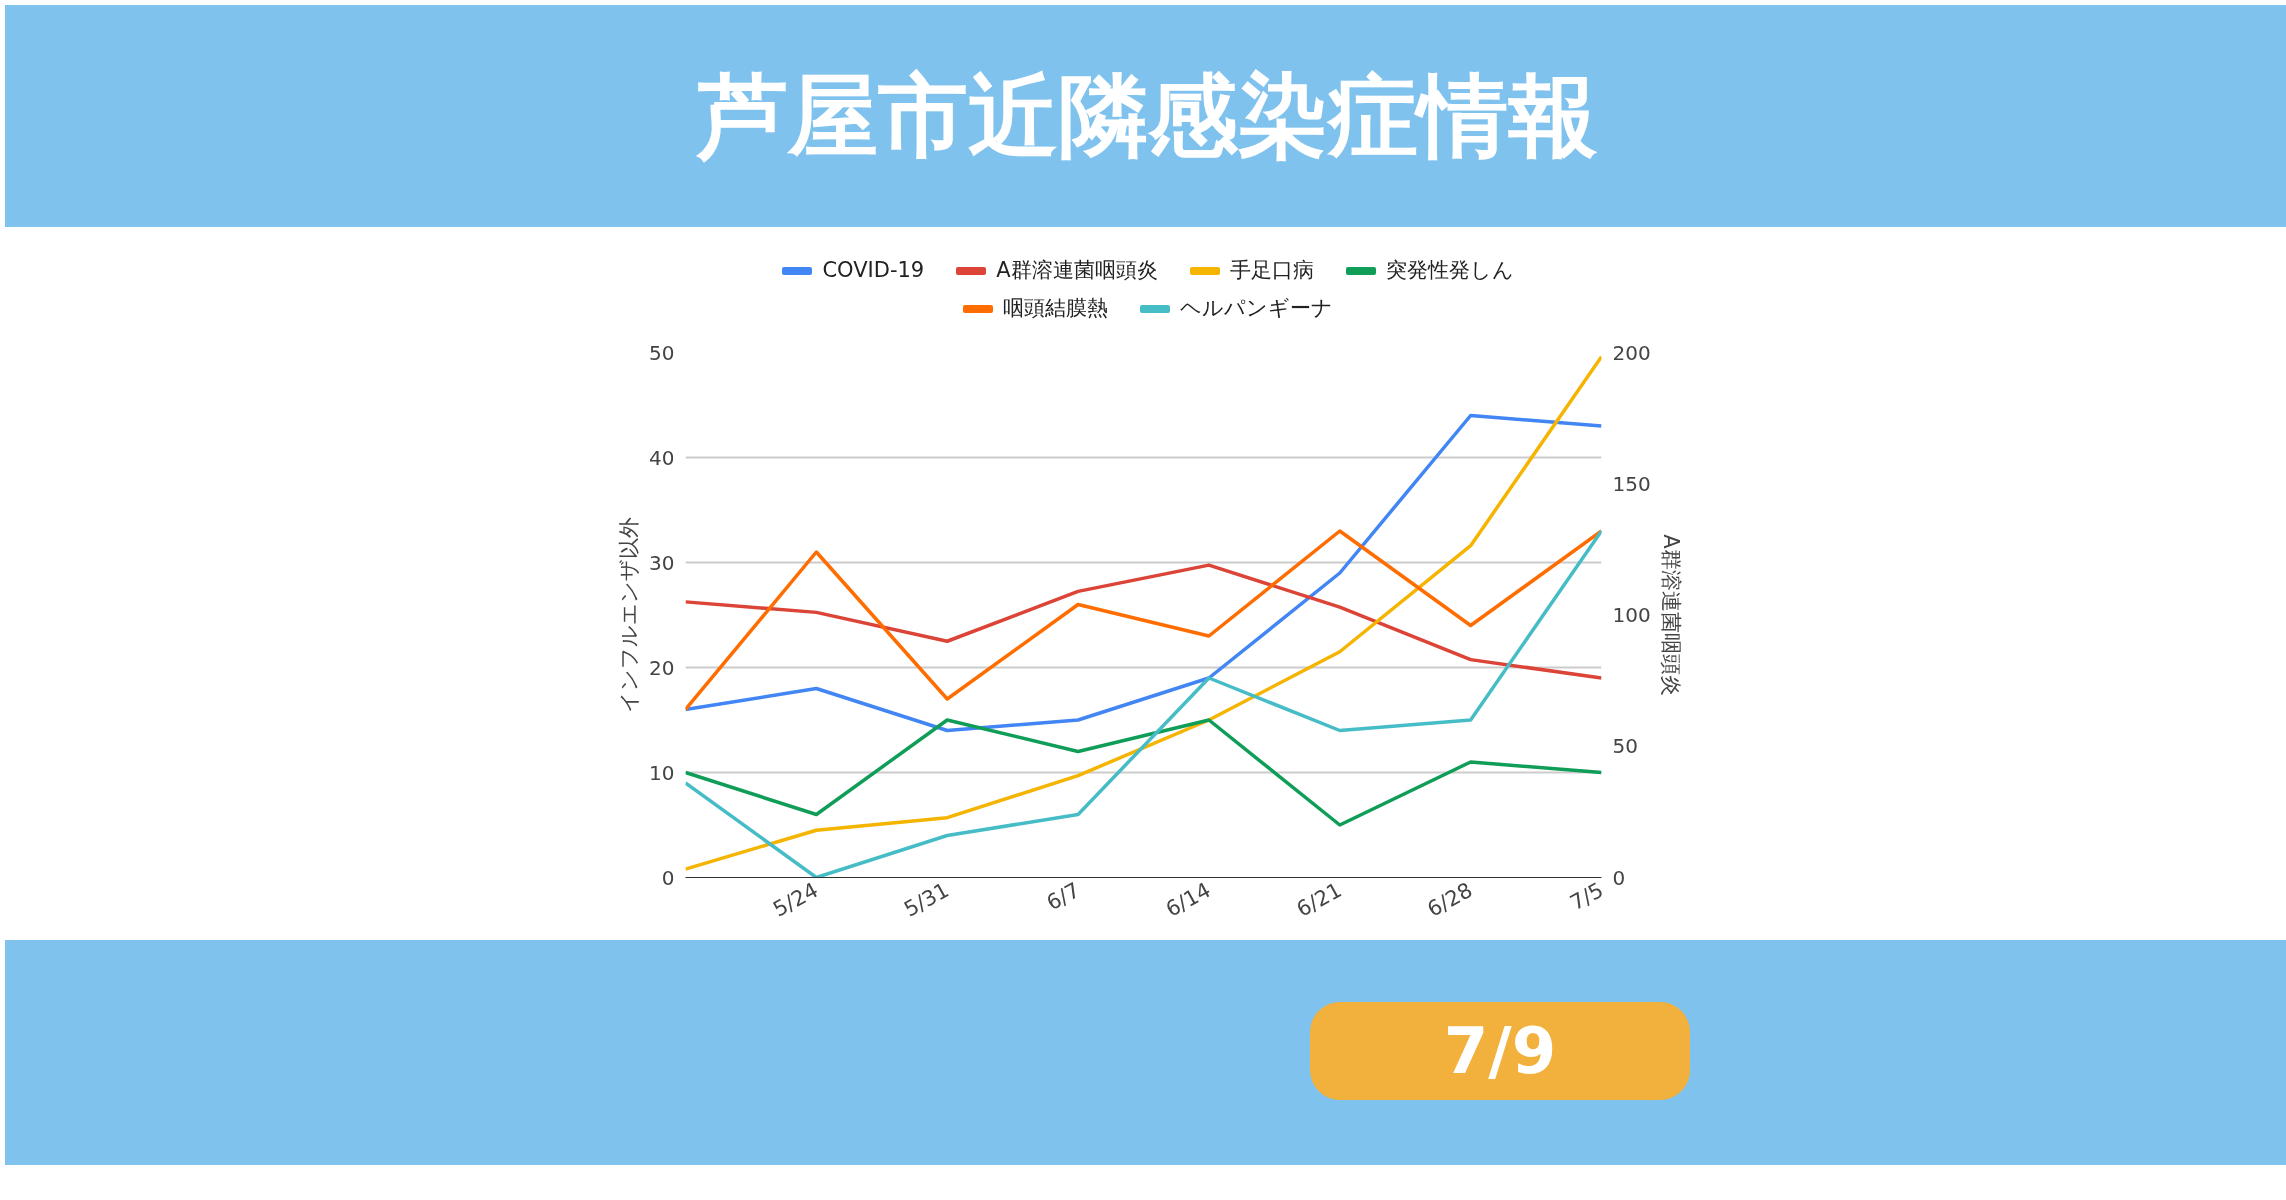 The width and height of the screenshot is (2286, 1200). Describe the element at coordinates (1063, 896) in the screenshot. I see `x-tick-label: 6/7` at that location.